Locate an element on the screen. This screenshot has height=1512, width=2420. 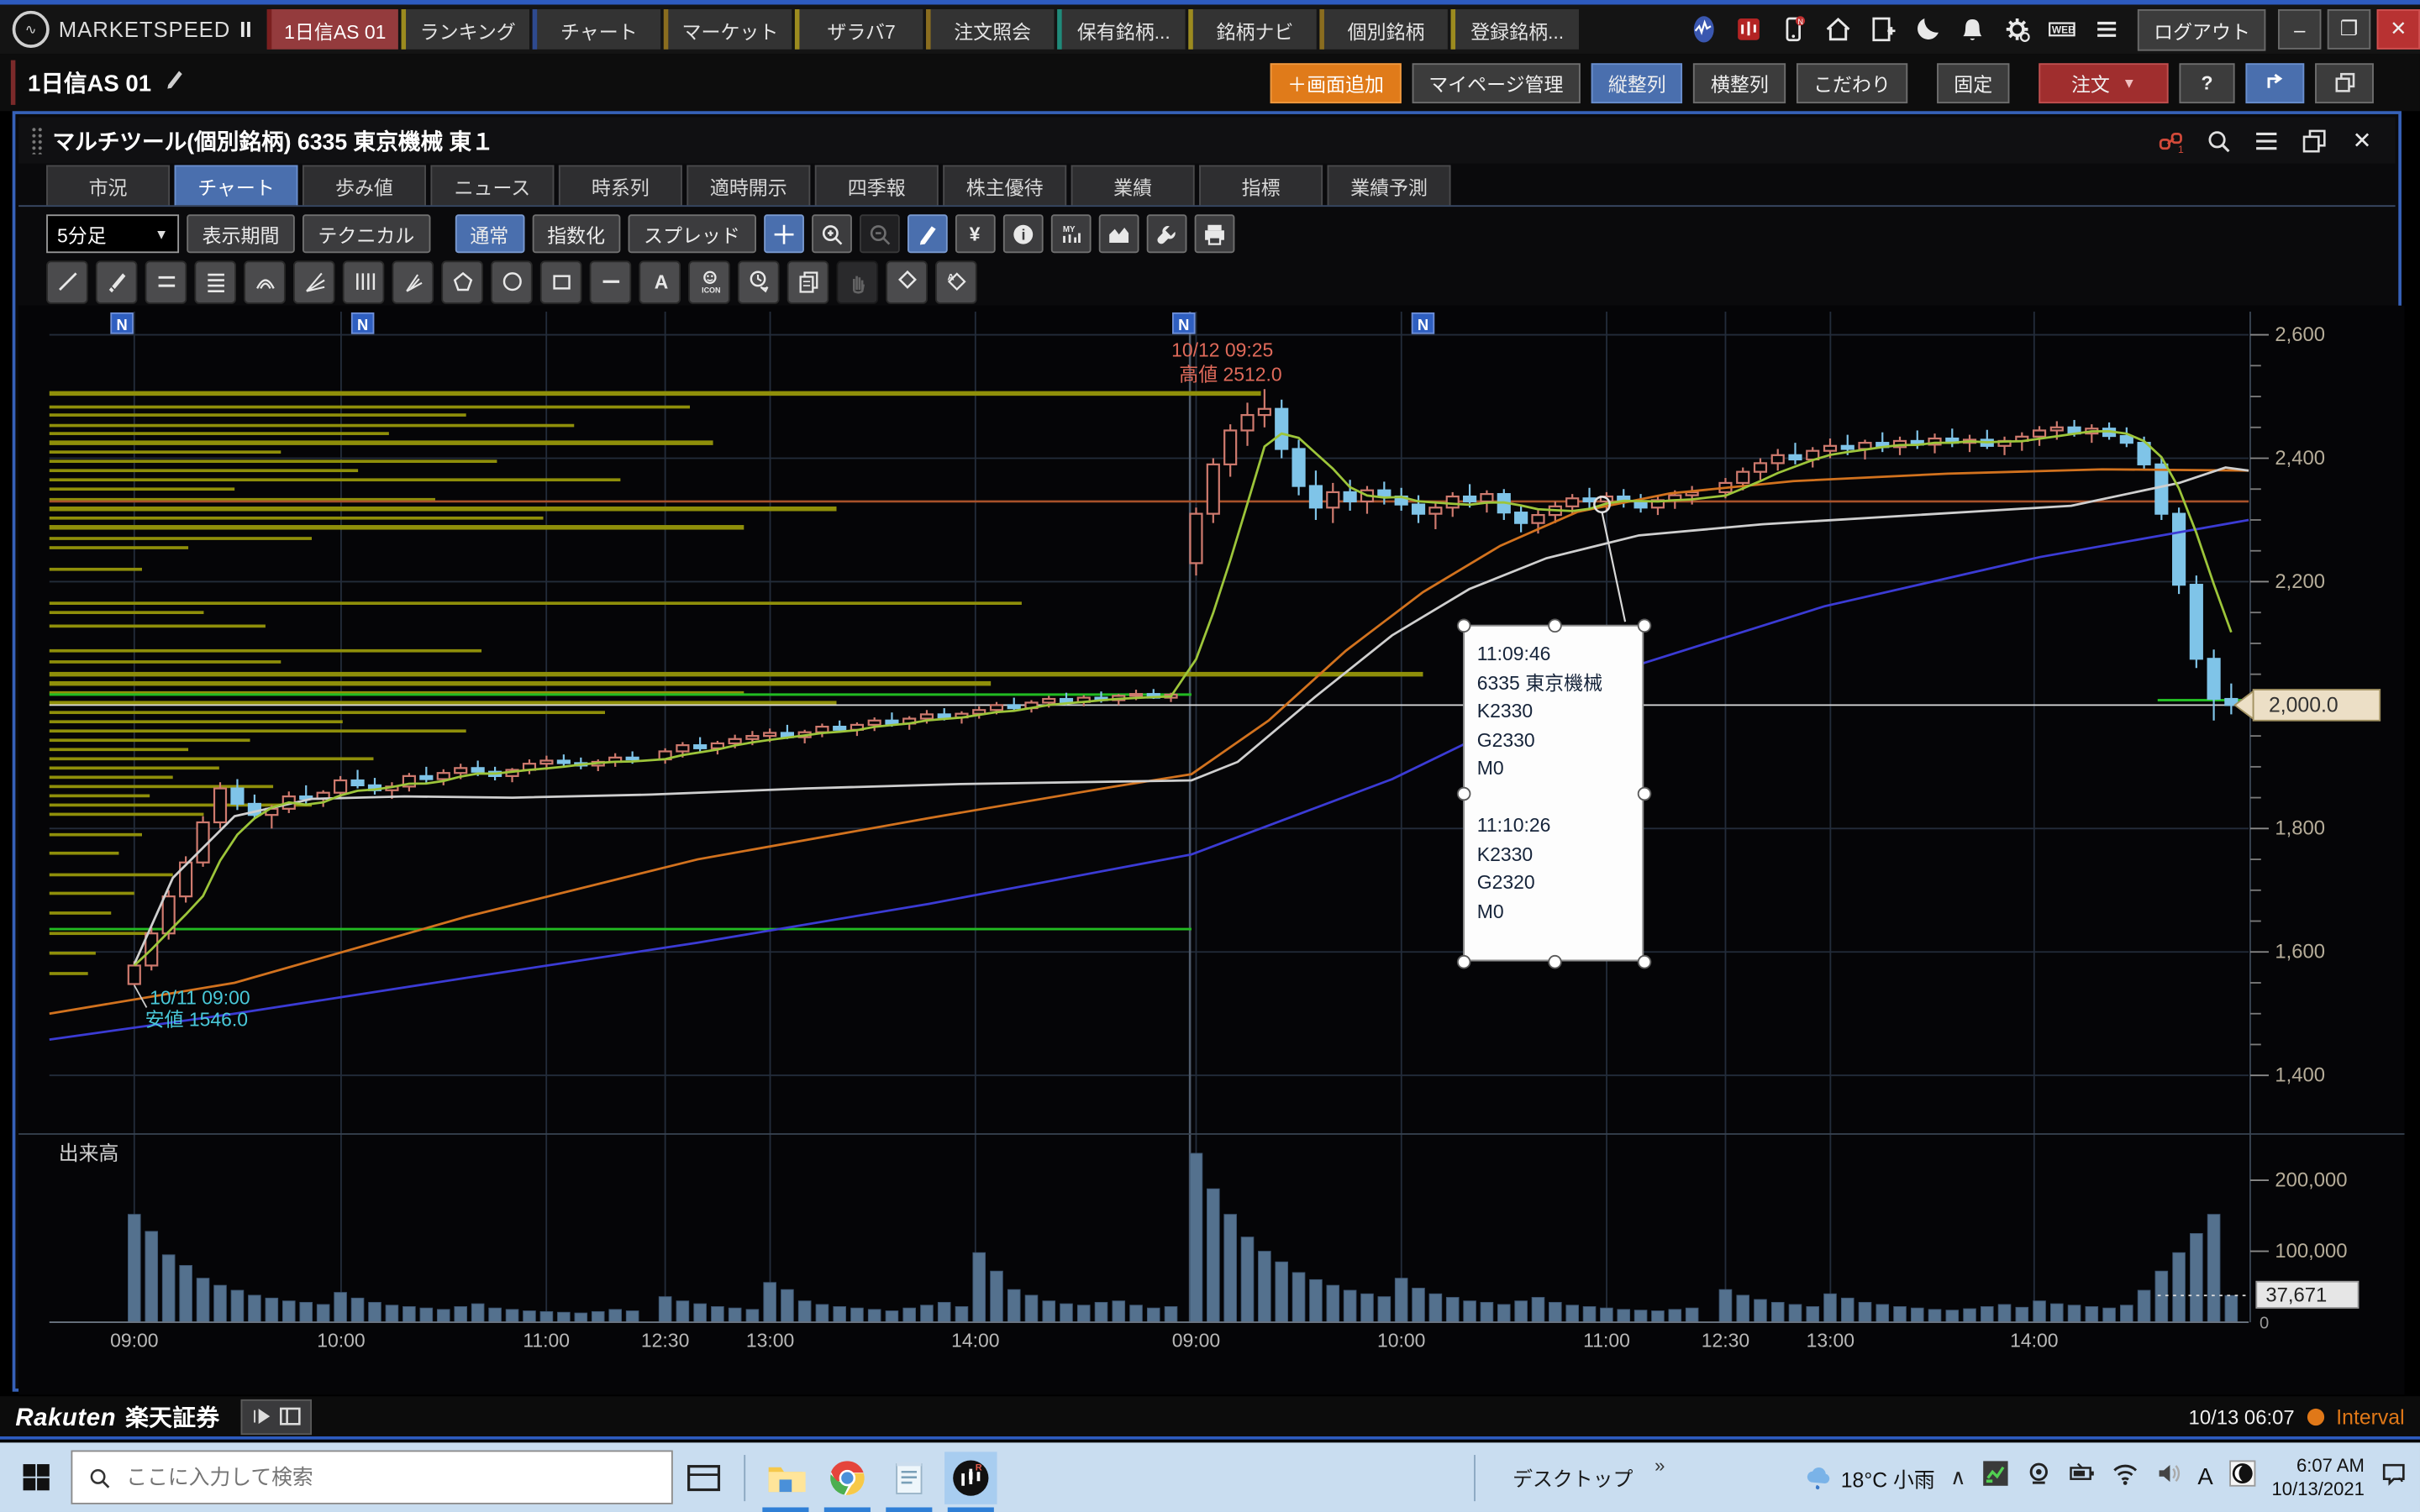
vertical-align-button: 縦整列 is located at coordinates (1637, 82).